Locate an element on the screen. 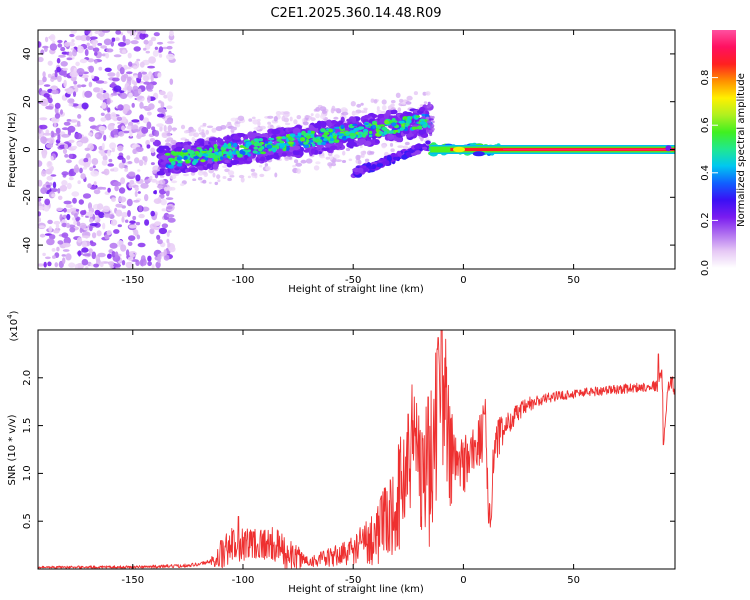 The width and height of the screenshot is (750, 600). spectrogram-y-tick-label: 0 is located at coordinates (27, 149).